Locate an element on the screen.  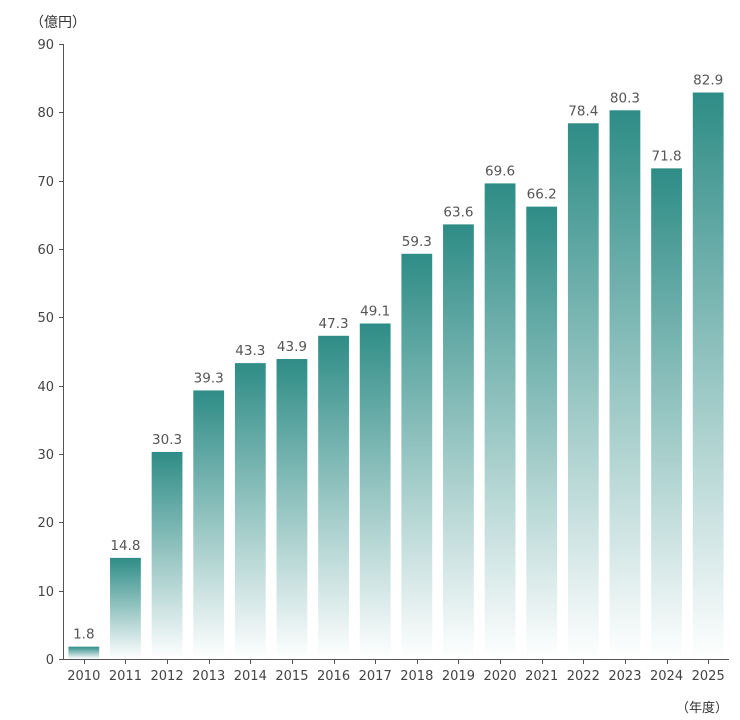
x-tick-label-2024: 2024 is located at coordinates (666, 676).